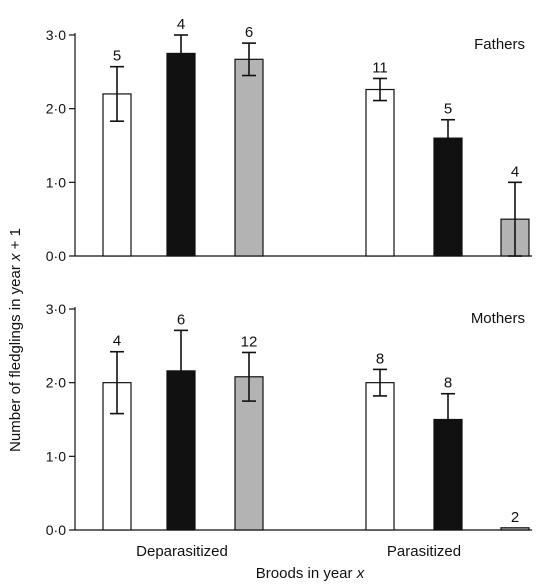 This screenshot has width=542, height=584. I want to click on panel-label: Mothers, so click(498, 318).